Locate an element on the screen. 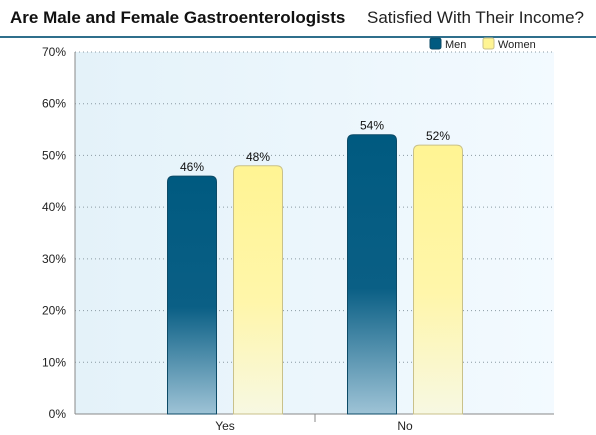 The height and width of the screenshot is (435, 596). y-tick-label: 50% is located at coordinates (54, 155).